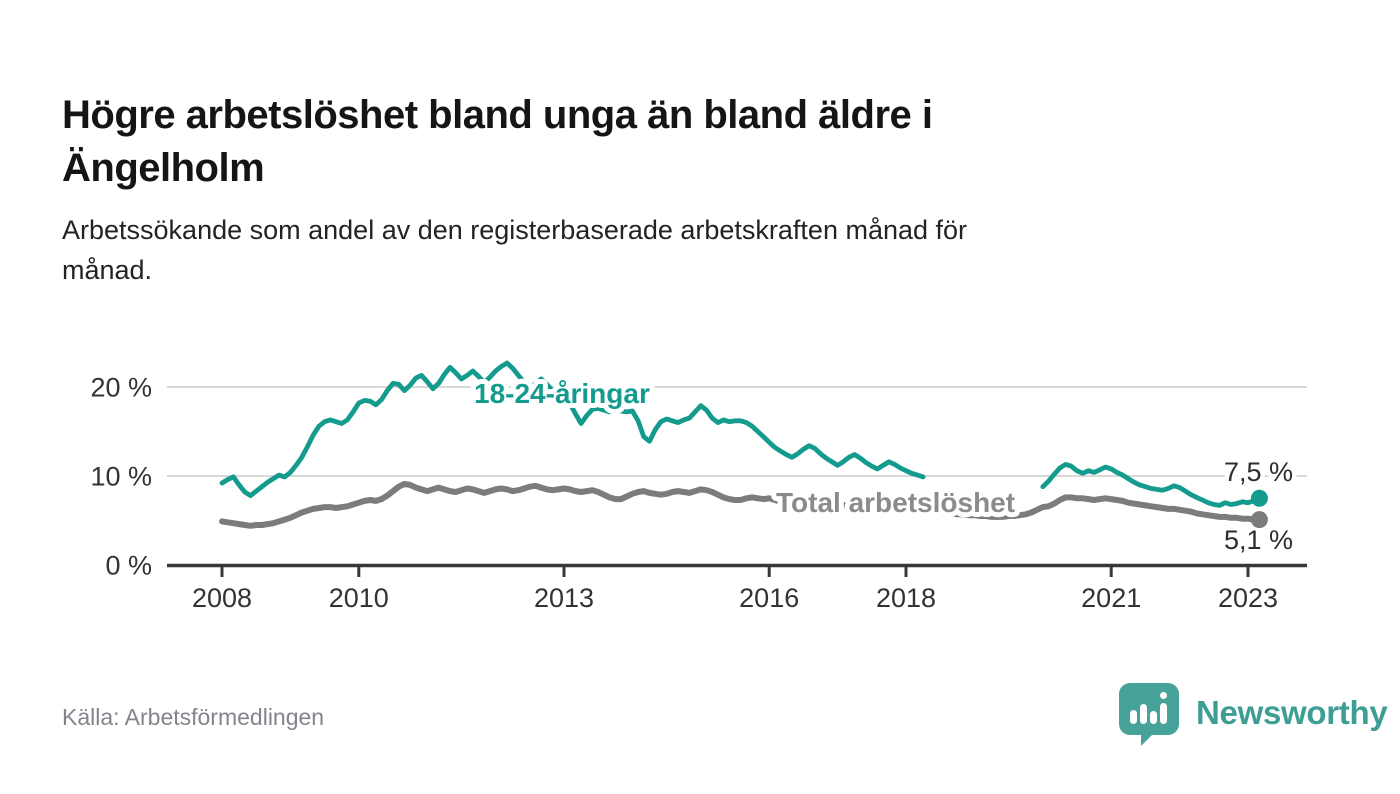 The image size is (1400, 794). Describe the element at coordinates (1259, 509) in the screenshot. I see `series-end-dots` at that location.